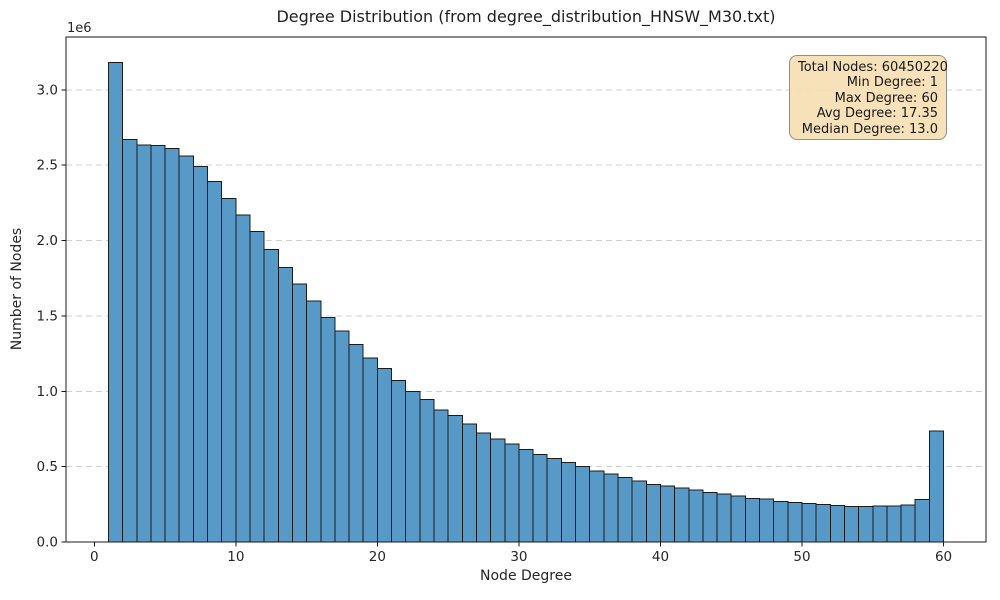 The image size is (1000, 600). Describe the element at coordinates (377, 557) in the screenshot. I see `x-tick-label: 20` at that location.